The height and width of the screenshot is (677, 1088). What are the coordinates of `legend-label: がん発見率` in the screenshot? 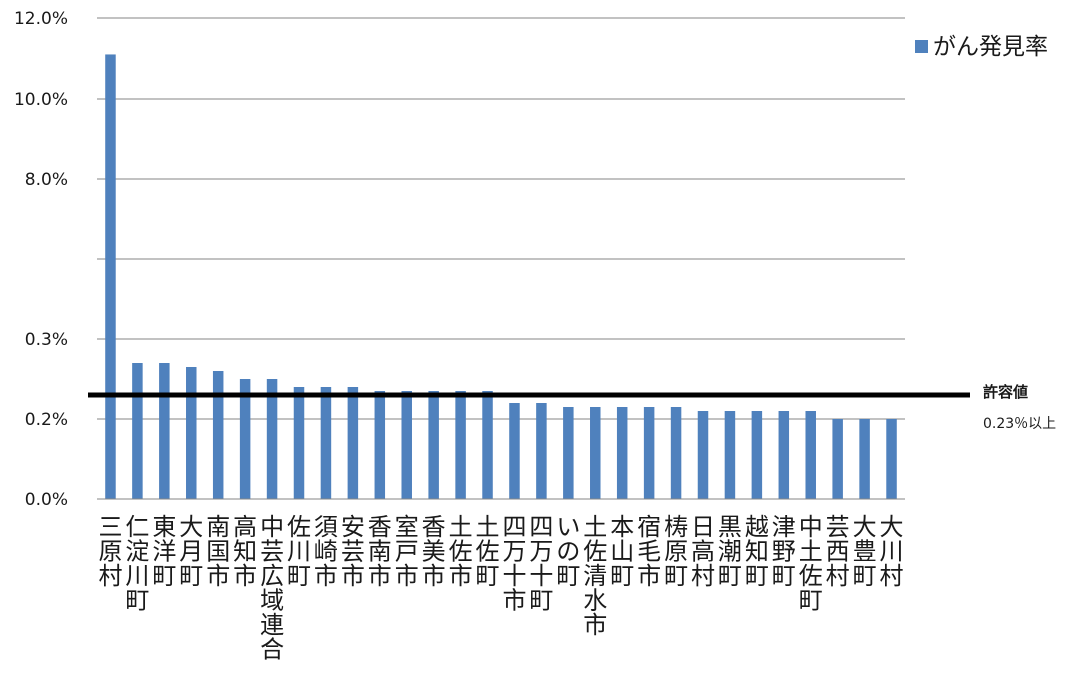 It's located at (990, 47).